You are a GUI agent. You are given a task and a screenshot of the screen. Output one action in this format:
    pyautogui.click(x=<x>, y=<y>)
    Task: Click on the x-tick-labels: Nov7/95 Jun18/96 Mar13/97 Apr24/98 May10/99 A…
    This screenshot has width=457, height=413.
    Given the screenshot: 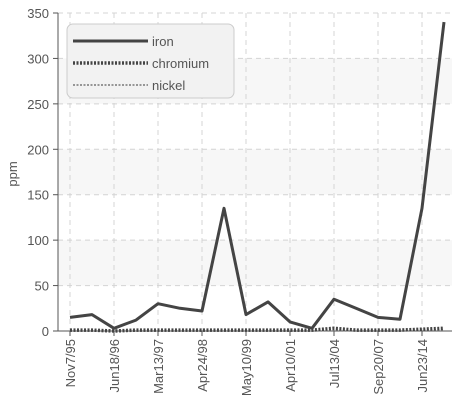 What is the action you would take?
    pyautogui.click(x=246, y=363)
    